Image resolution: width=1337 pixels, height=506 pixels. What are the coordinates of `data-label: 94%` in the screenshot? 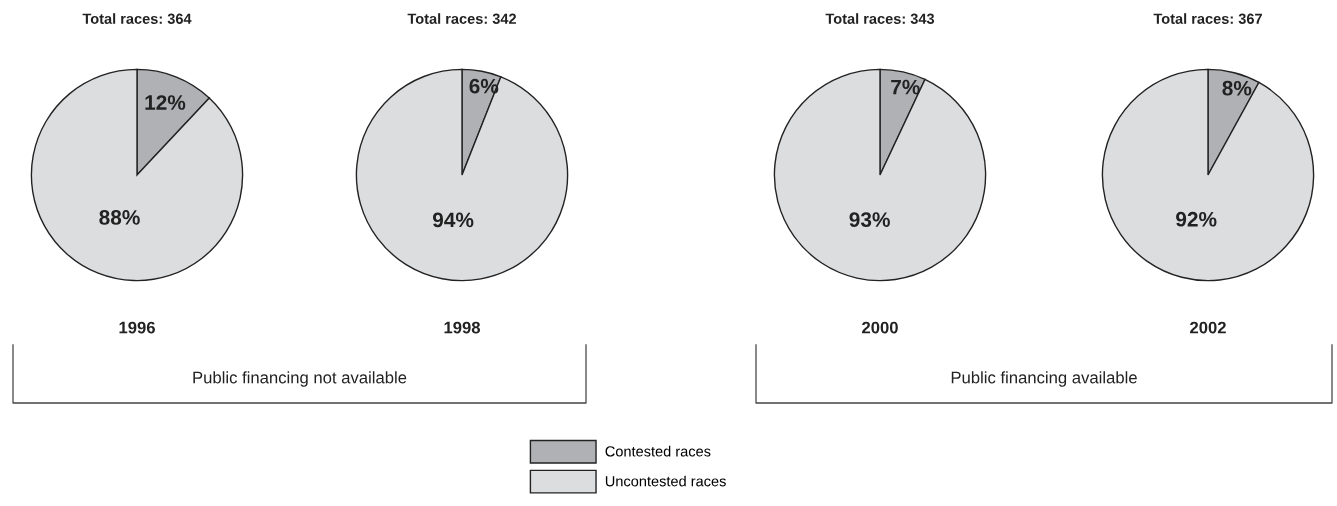 It's located at (453, 220).